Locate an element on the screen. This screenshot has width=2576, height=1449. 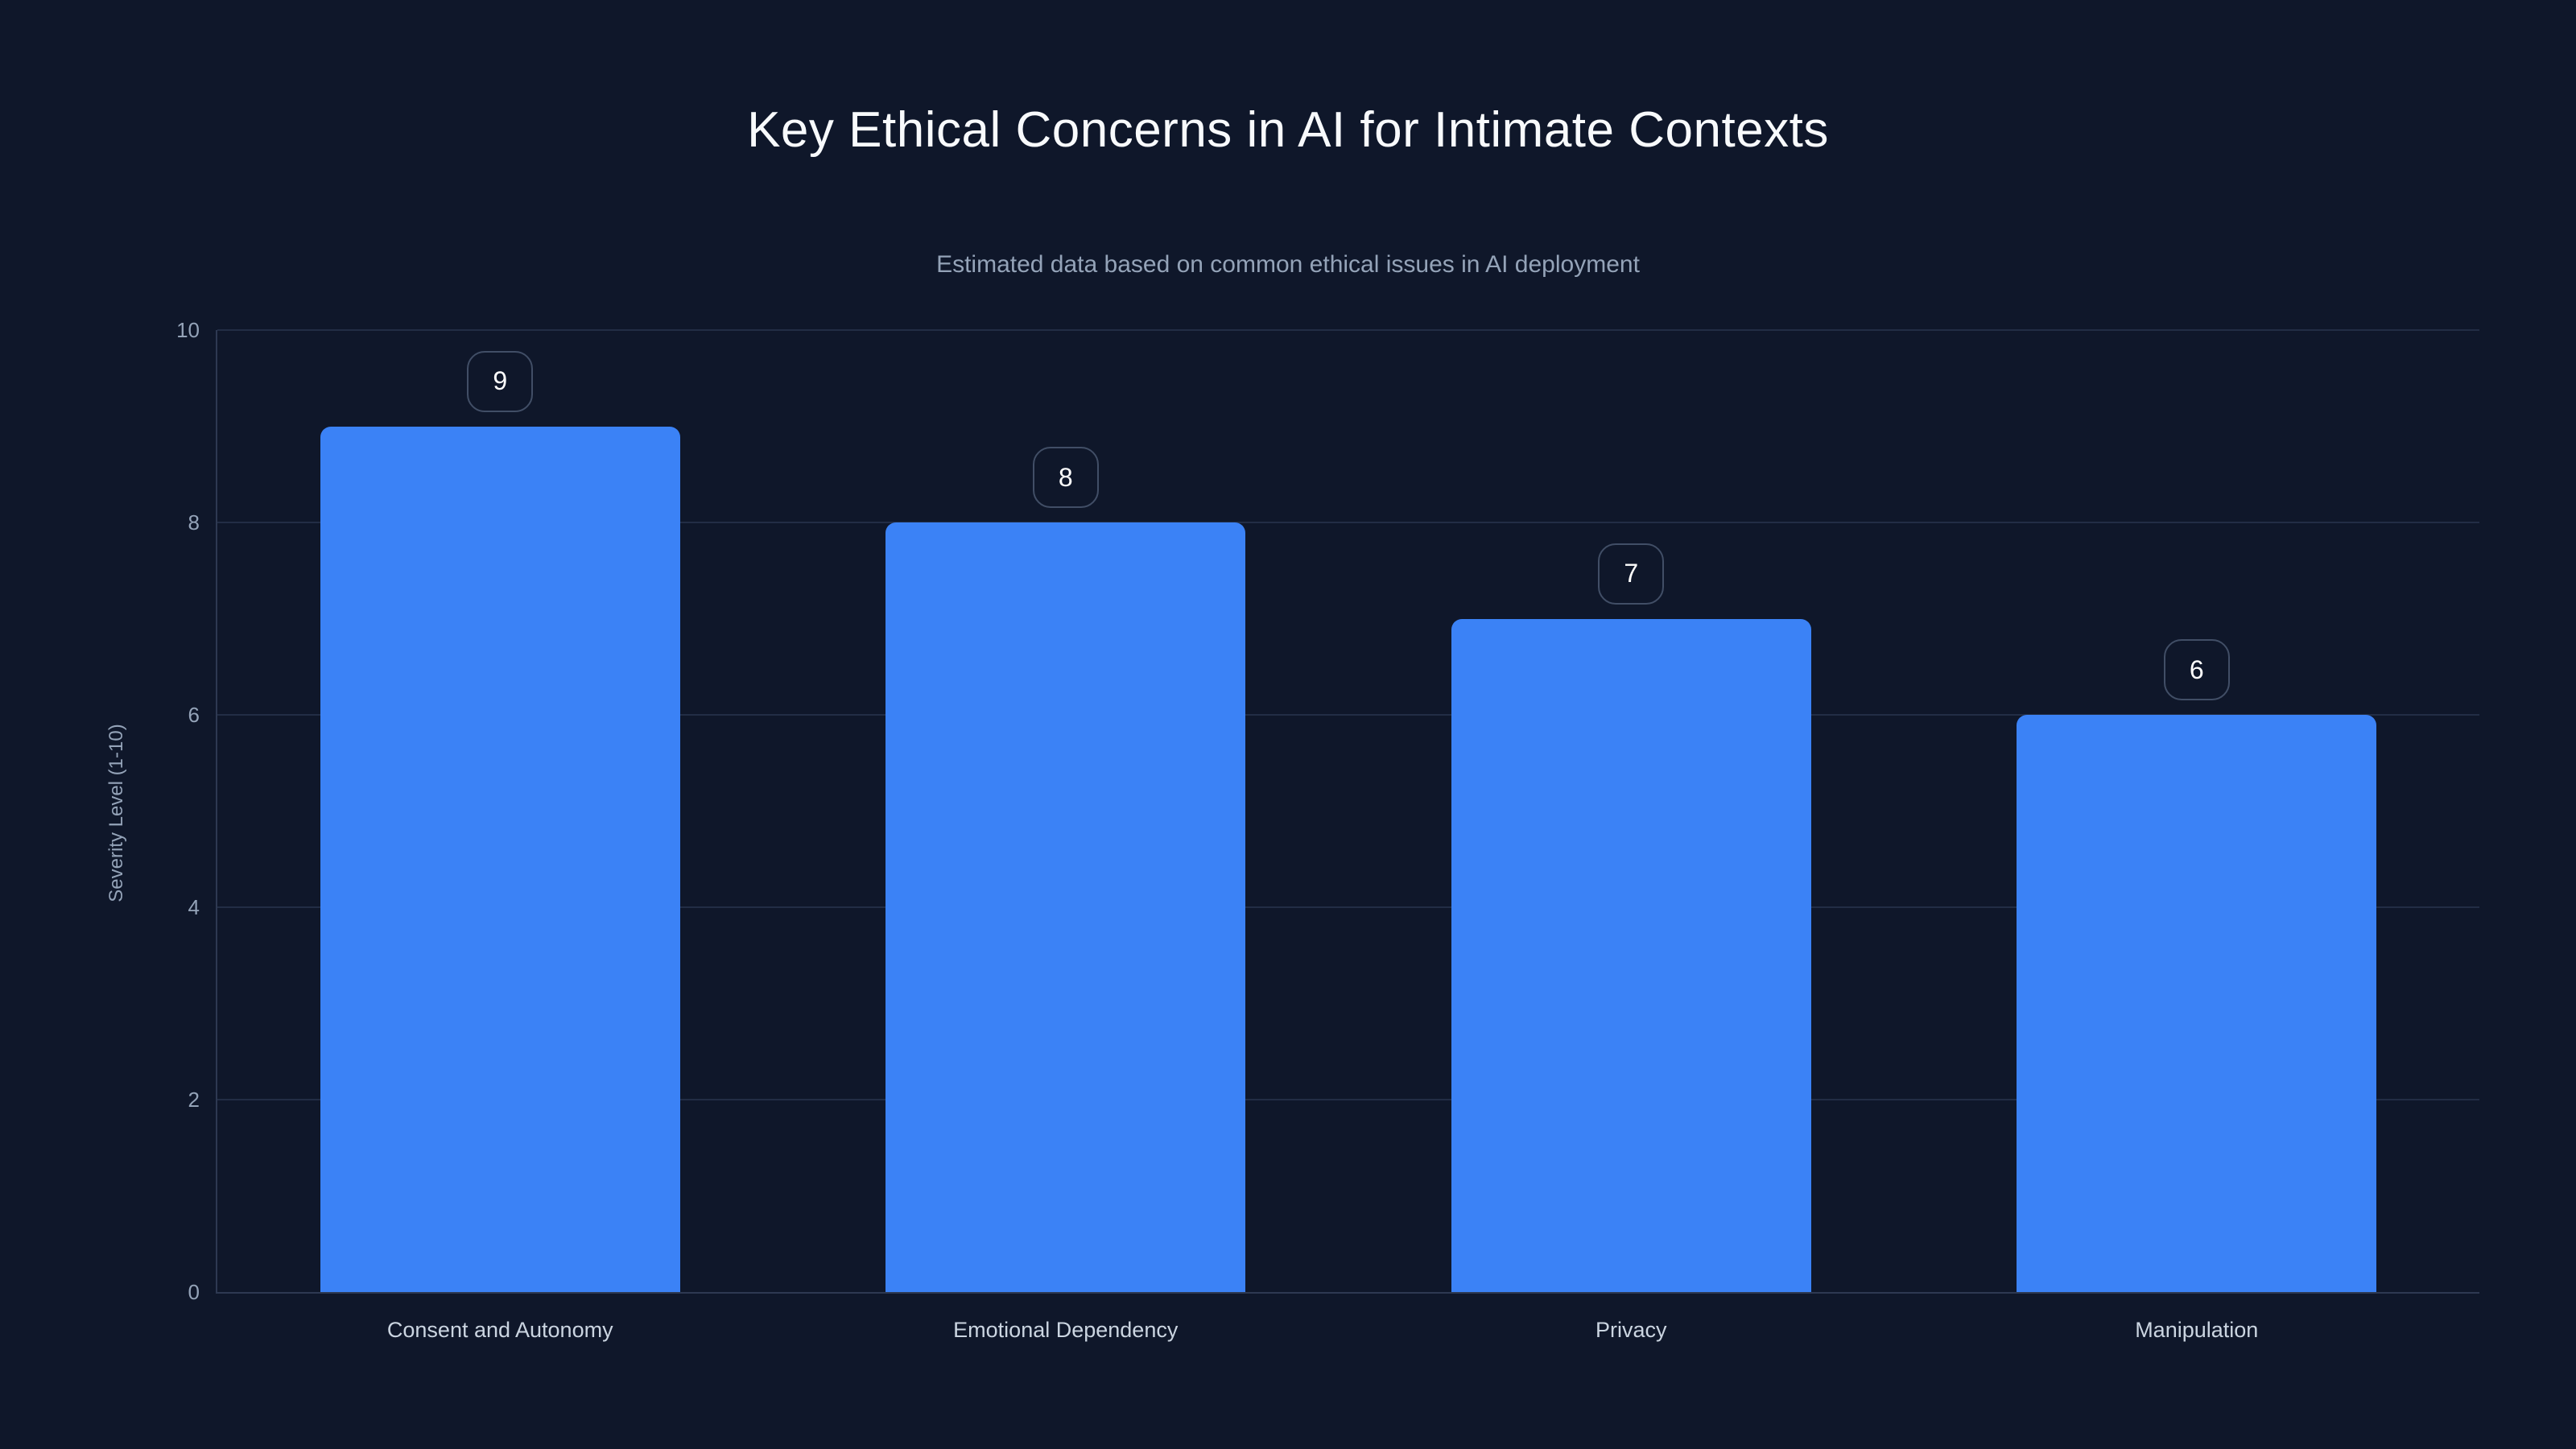
bar-manipulation: 6 is located at coordinates (2197, 966).